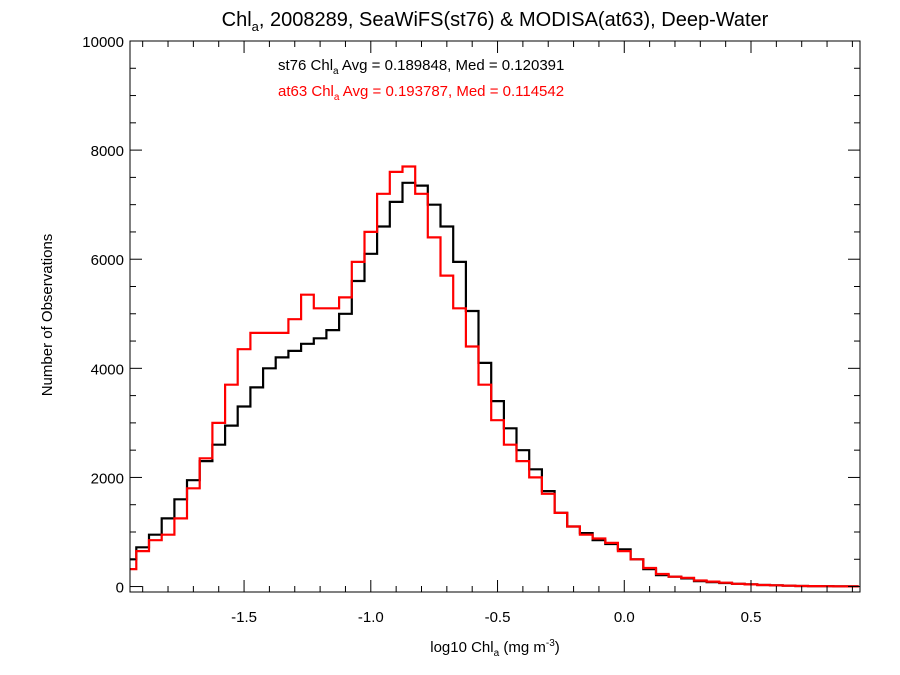 Image resolution: width=900 pixels, height=675 pixels. What do you see at coordinates (103, 42) in the screenshot?
I see `y-tick-label: 10000` at bounding box center [103, 42].